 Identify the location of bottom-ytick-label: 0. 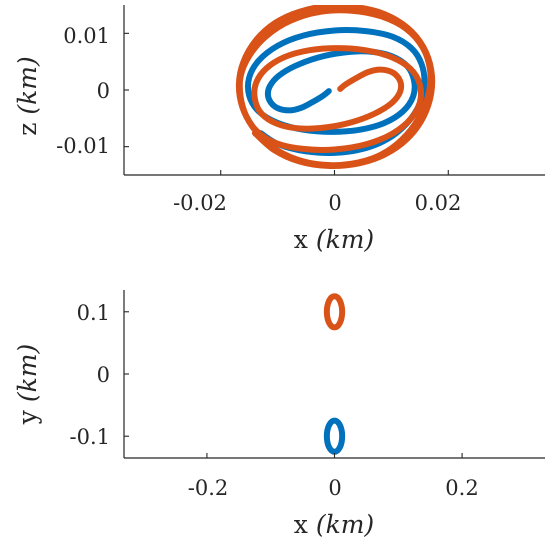
(103, 375).